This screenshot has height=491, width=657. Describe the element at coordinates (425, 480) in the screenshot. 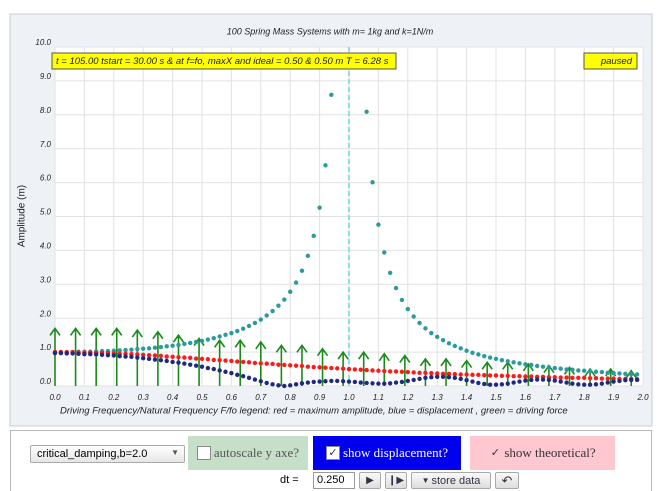

I see `button-icon: ▼` at that location.